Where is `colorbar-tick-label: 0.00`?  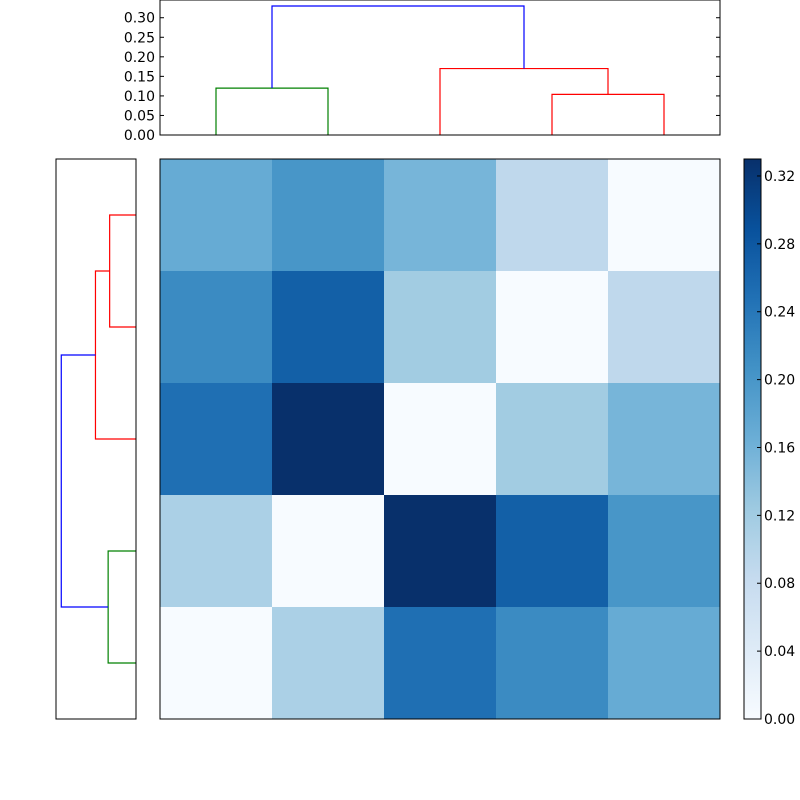
colorbar-tick-label: 0.00 is located at coordinates (779, 720).